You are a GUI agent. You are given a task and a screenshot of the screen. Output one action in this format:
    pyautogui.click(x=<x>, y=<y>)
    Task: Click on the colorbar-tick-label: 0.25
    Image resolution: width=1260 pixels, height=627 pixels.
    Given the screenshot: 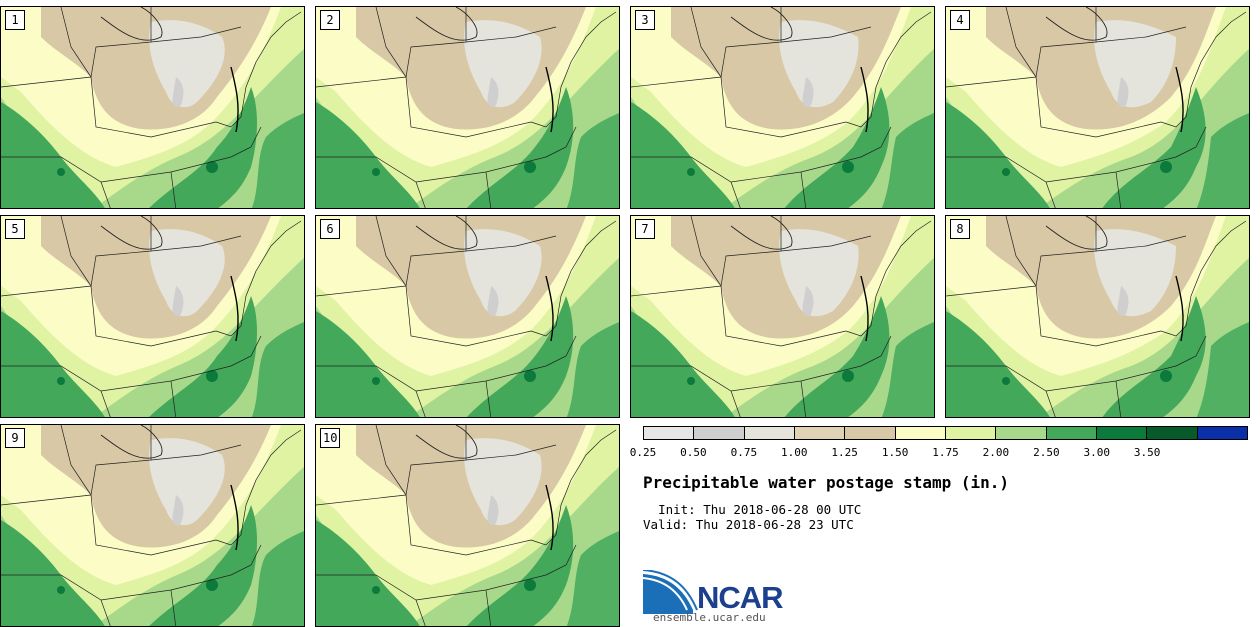 What is the action you would take?
    pyautogui.click(x=643, y=452)
    